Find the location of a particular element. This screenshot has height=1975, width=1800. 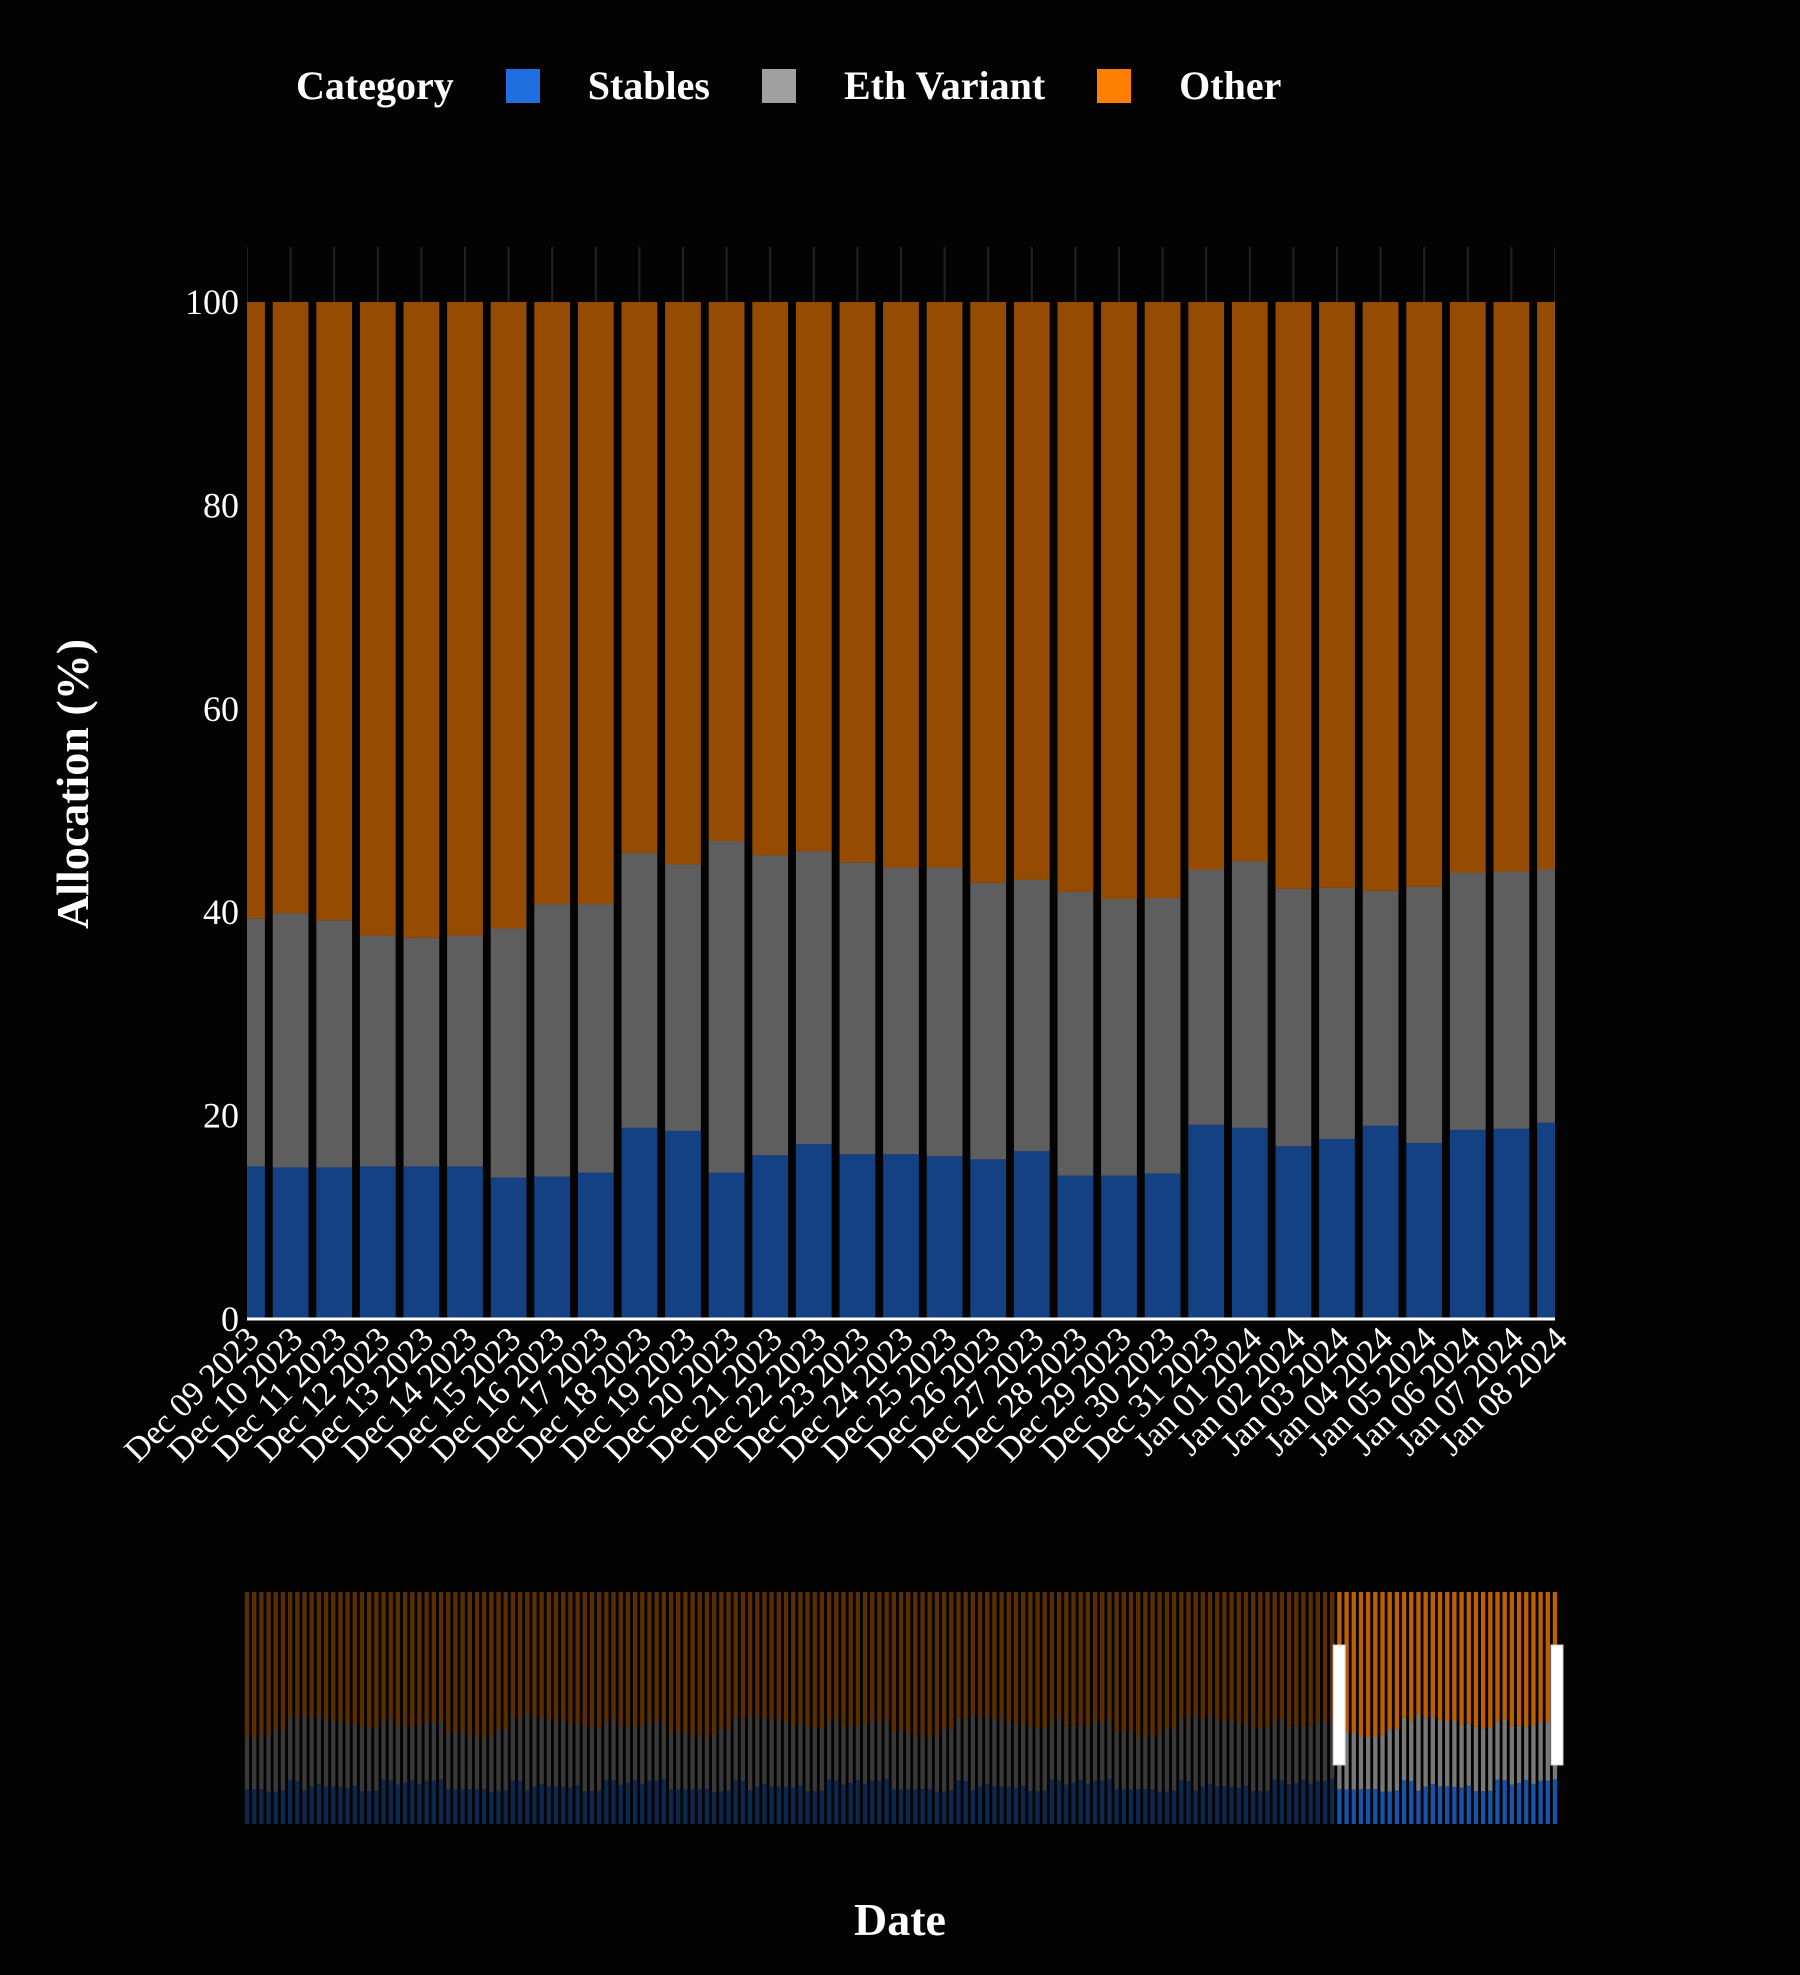

range-slider is located at coordinates (904, 1708).